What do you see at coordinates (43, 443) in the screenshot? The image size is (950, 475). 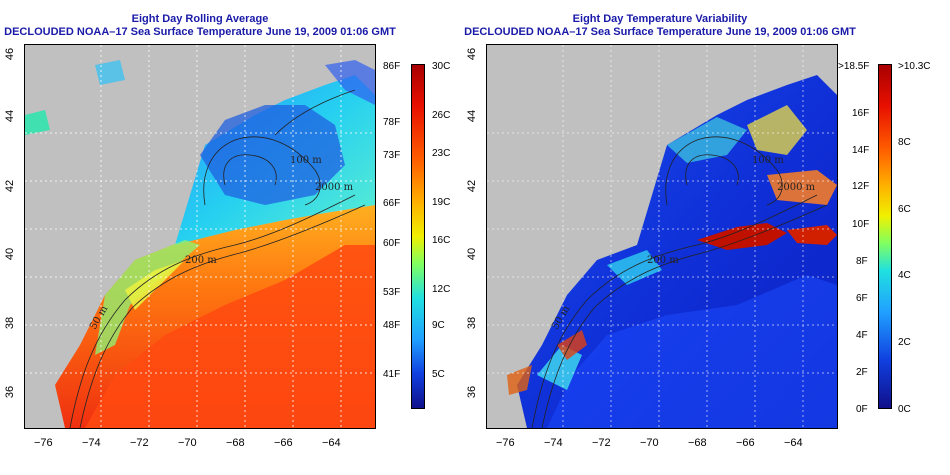 I see `left-lon-76: −76` at bounding box center [43, 443].